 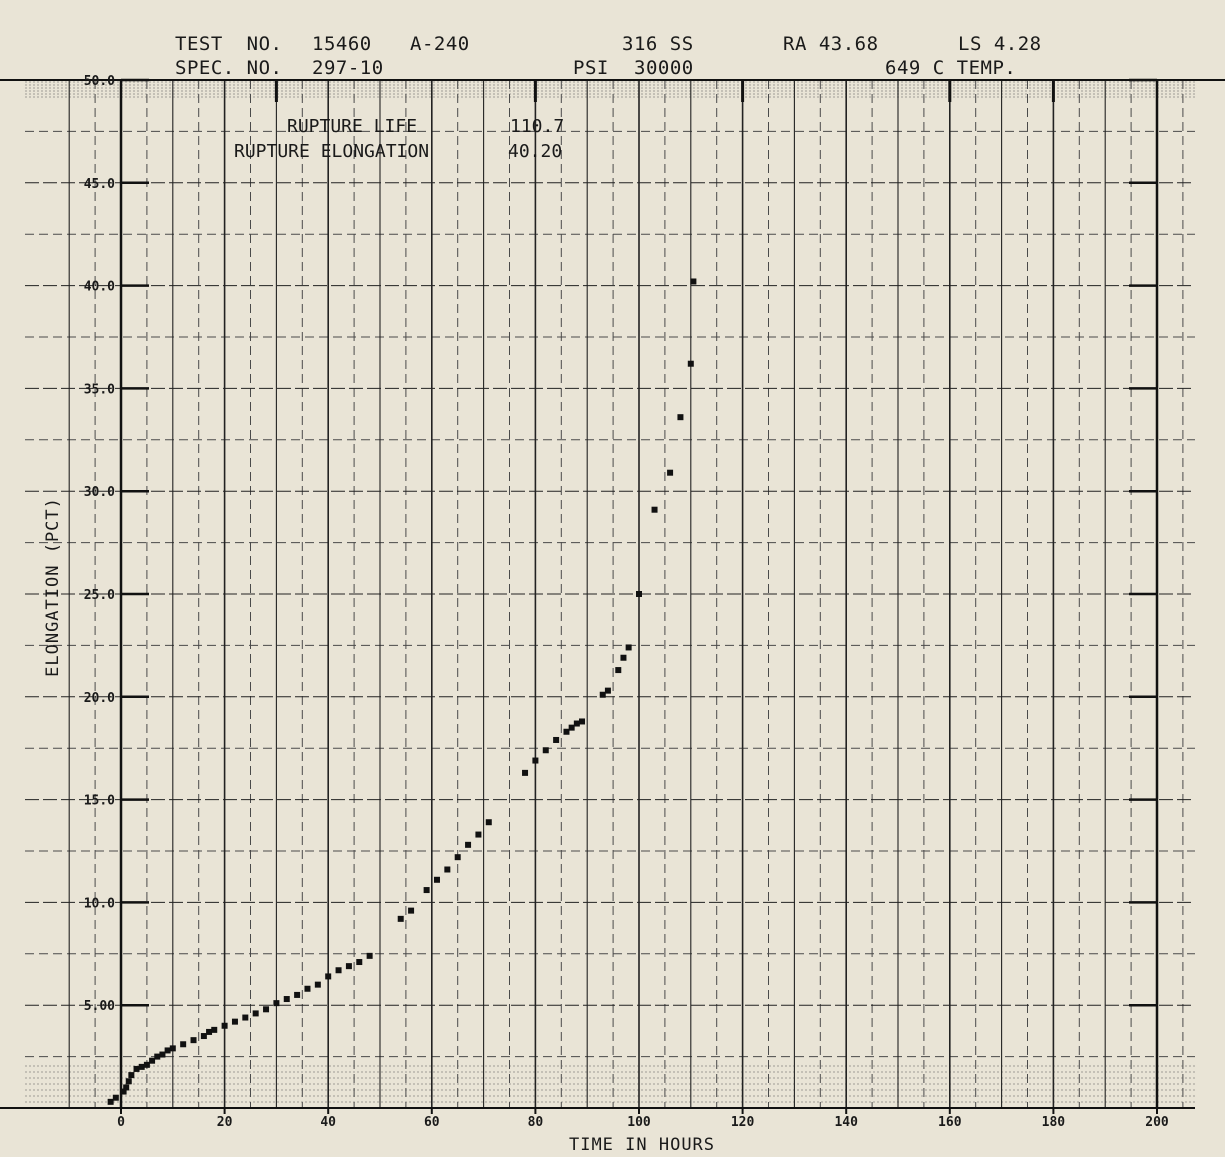 What do you see at coordinates (537, 126) in the screenshot?
I see `rupture-life-value: 110.7` at bounding box center [537, 126].